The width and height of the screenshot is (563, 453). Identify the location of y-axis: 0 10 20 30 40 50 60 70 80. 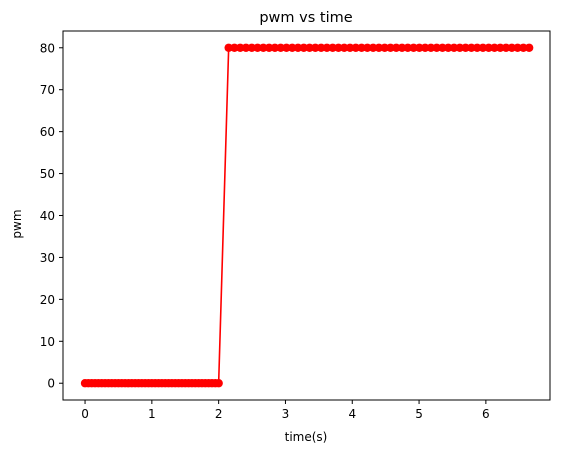
(51, 216).